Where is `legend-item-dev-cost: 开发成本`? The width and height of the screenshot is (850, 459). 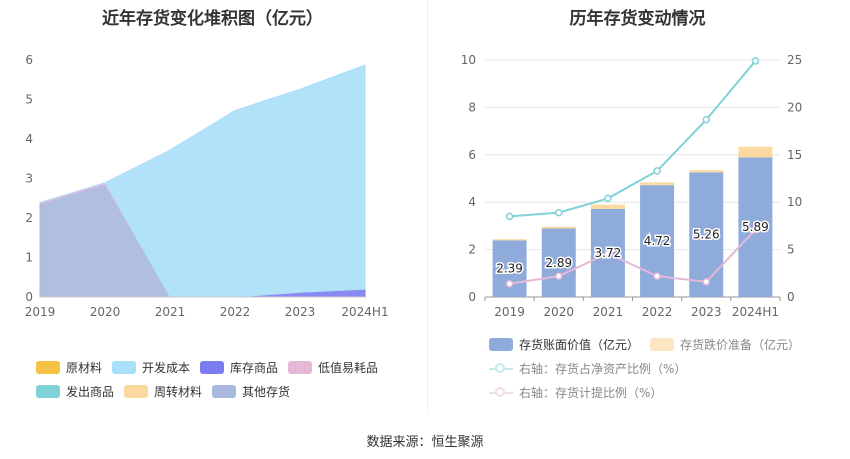 legend-item-dev-cost: 开发成本 is located at coordinates (151, 367).